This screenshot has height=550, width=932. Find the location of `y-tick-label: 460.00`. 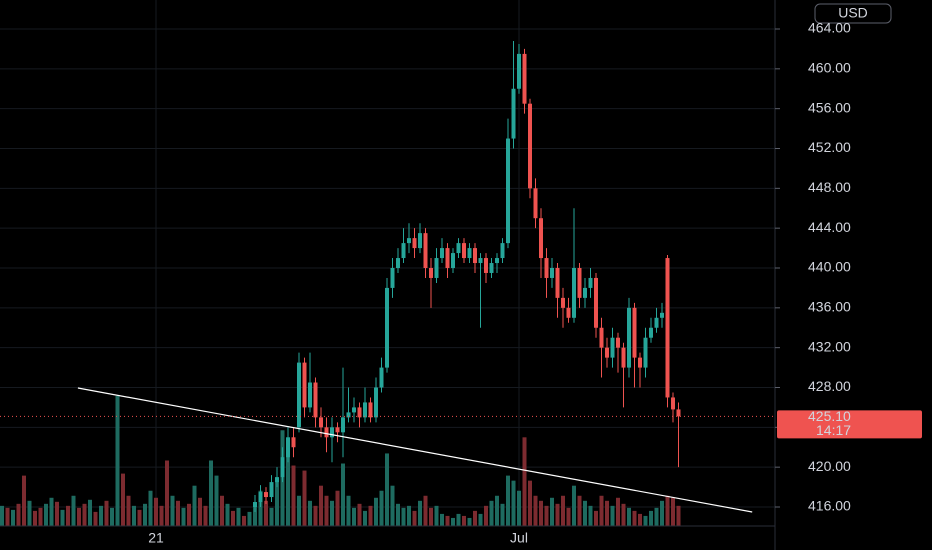

y-tick-label: 460.00 is located at coordinates (829, 68).